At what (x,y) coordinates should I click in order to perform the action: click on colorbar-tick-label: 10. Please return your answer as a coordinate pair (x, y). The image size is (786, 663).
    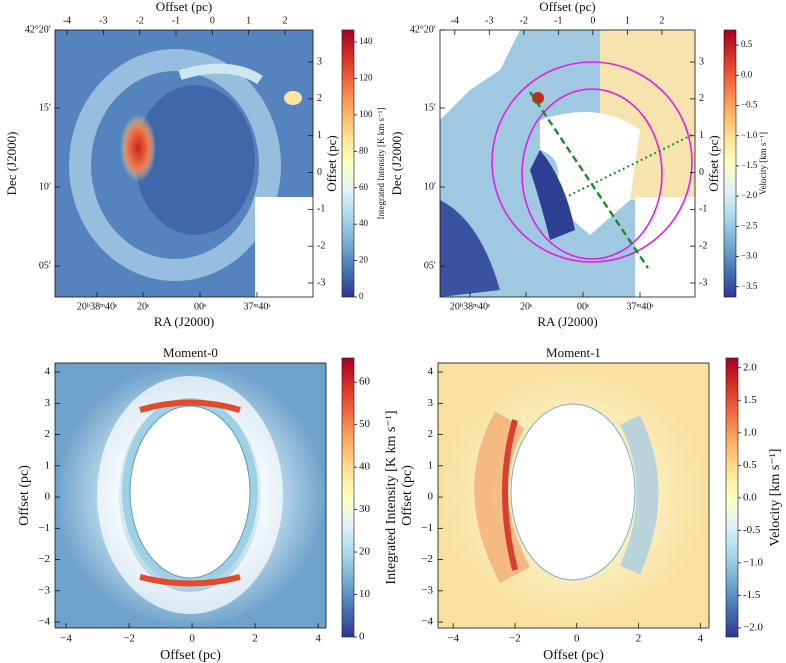
    Looking at the image, I should click on (365, 594).